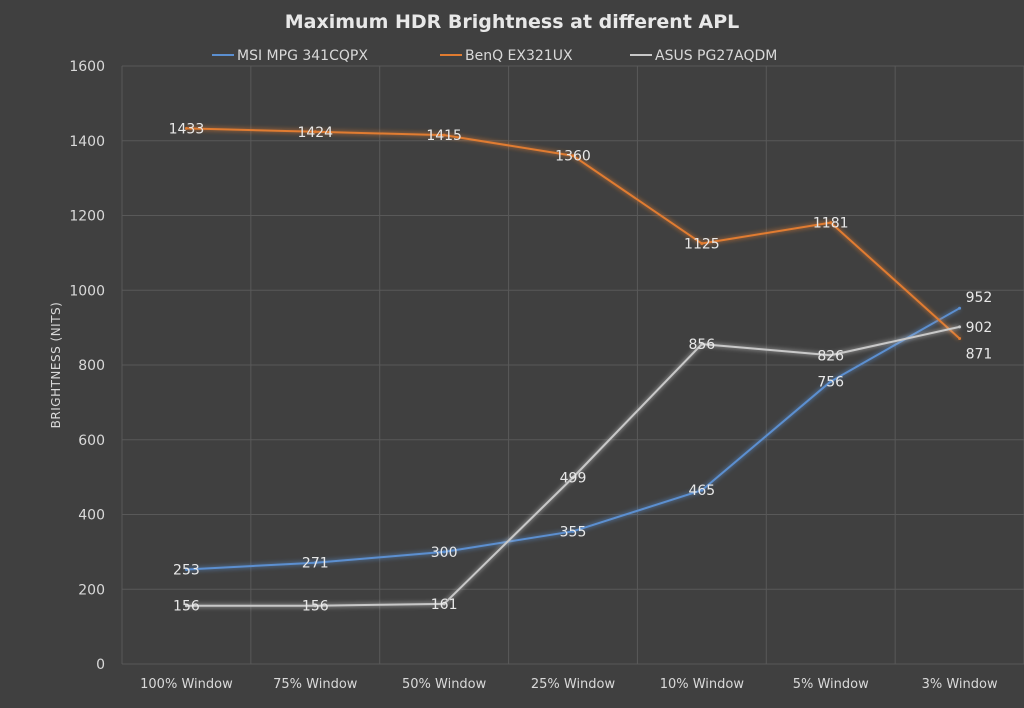  I want to click on data-label: 1415, so click(444, 136).